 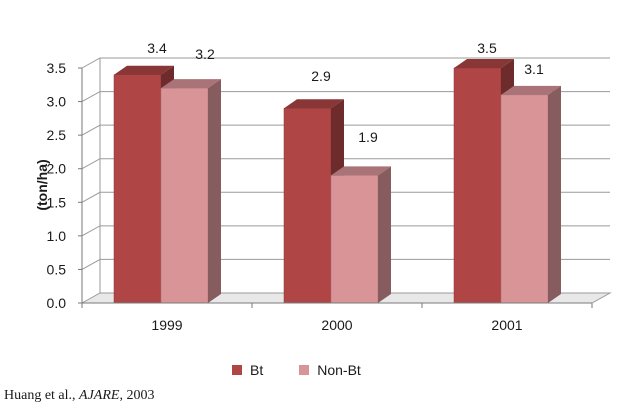 I want to click on data-label: 1.9, so click(x=368, y=137).